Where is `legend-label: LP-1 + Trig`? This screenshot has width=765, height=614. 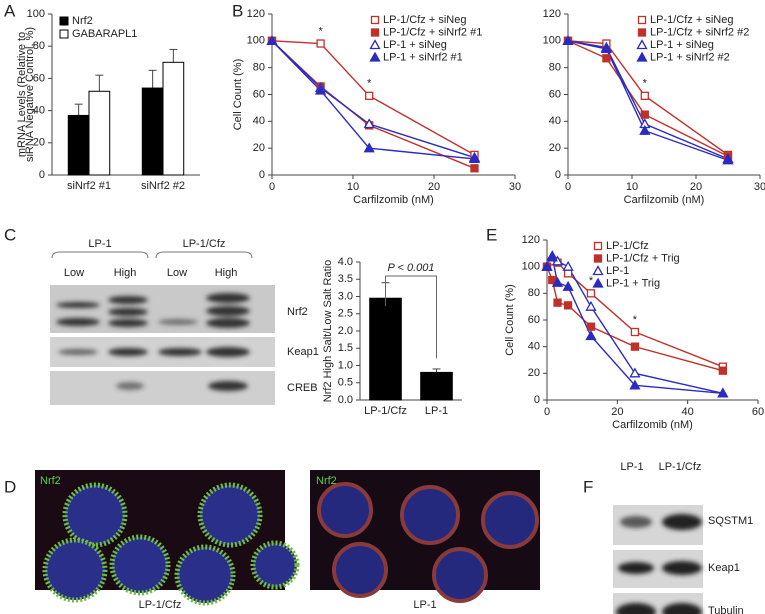
legend-label: LP-1 + Trig is located at coordinates (633, 283).